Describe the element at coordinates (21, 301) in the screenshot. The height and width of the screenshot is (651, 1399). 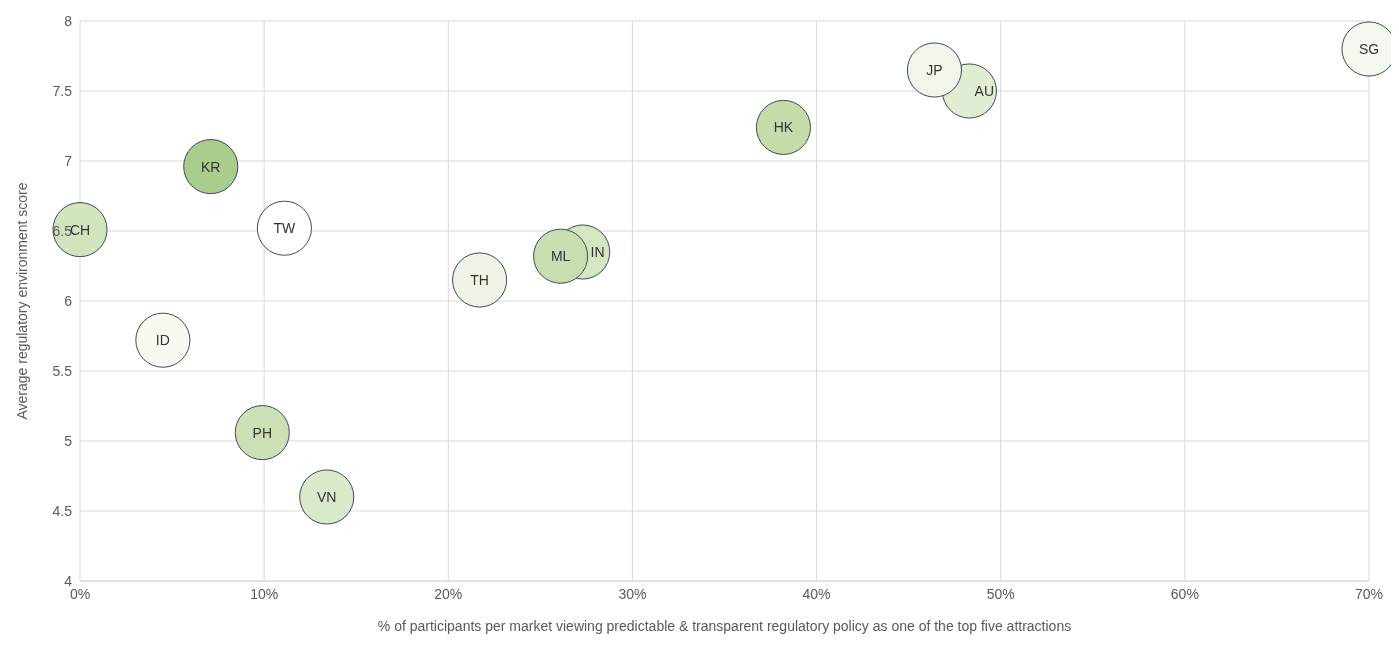
I see `y-axis-title: Average regulatory environment score` at that location.